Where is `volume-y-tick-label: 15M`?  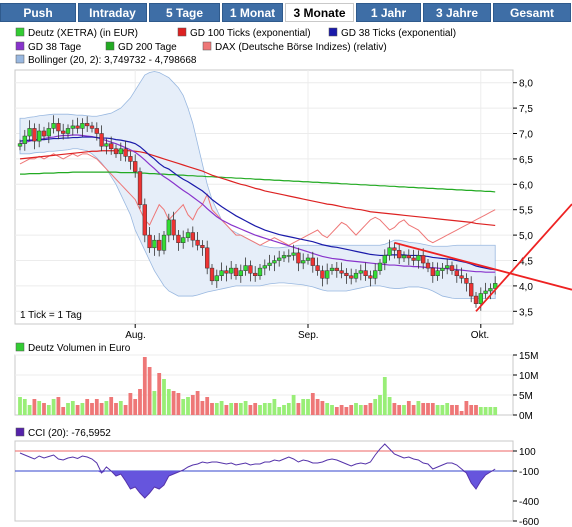
volume-y-tick-label: 15M is located at coordinates (528, 356).